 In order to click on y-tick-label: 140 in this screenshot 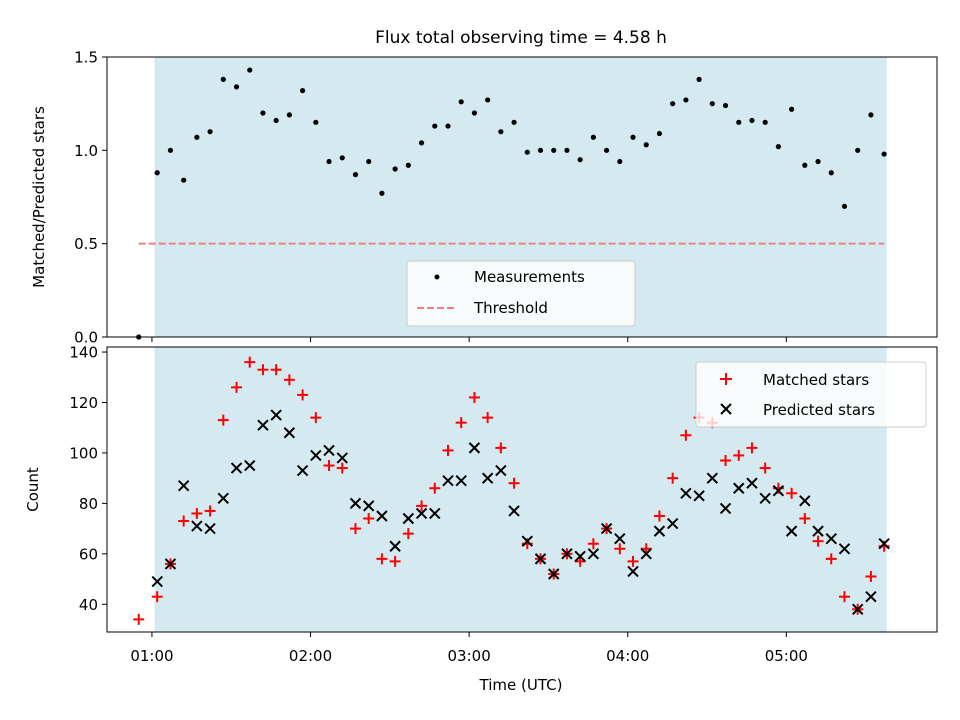, I will do `click(83, 353)`.